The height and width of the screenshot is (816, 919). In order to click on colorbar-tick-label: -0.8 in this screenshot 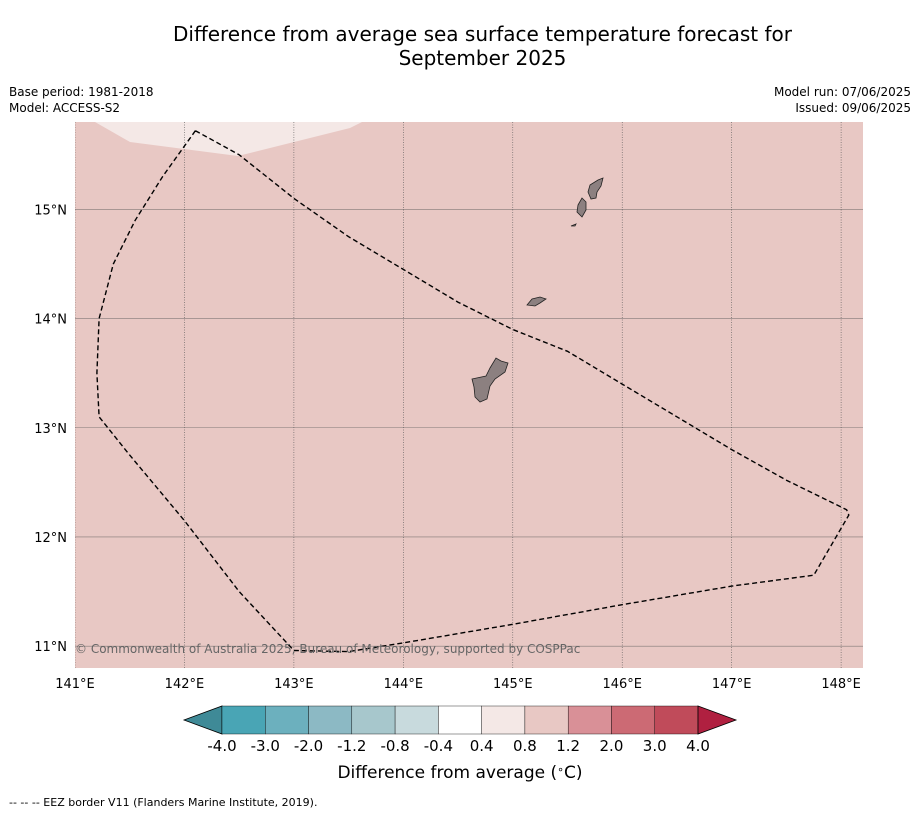, I will do `click(394, 746)`.